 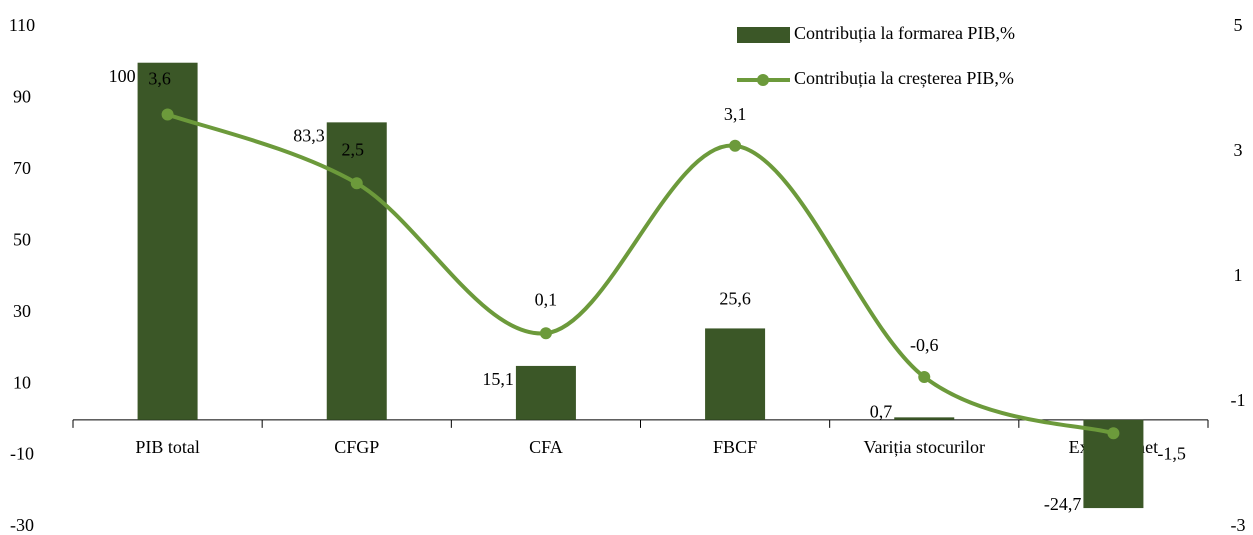 I want to click on y-tick-label: 110, so click(x=22, y=25).